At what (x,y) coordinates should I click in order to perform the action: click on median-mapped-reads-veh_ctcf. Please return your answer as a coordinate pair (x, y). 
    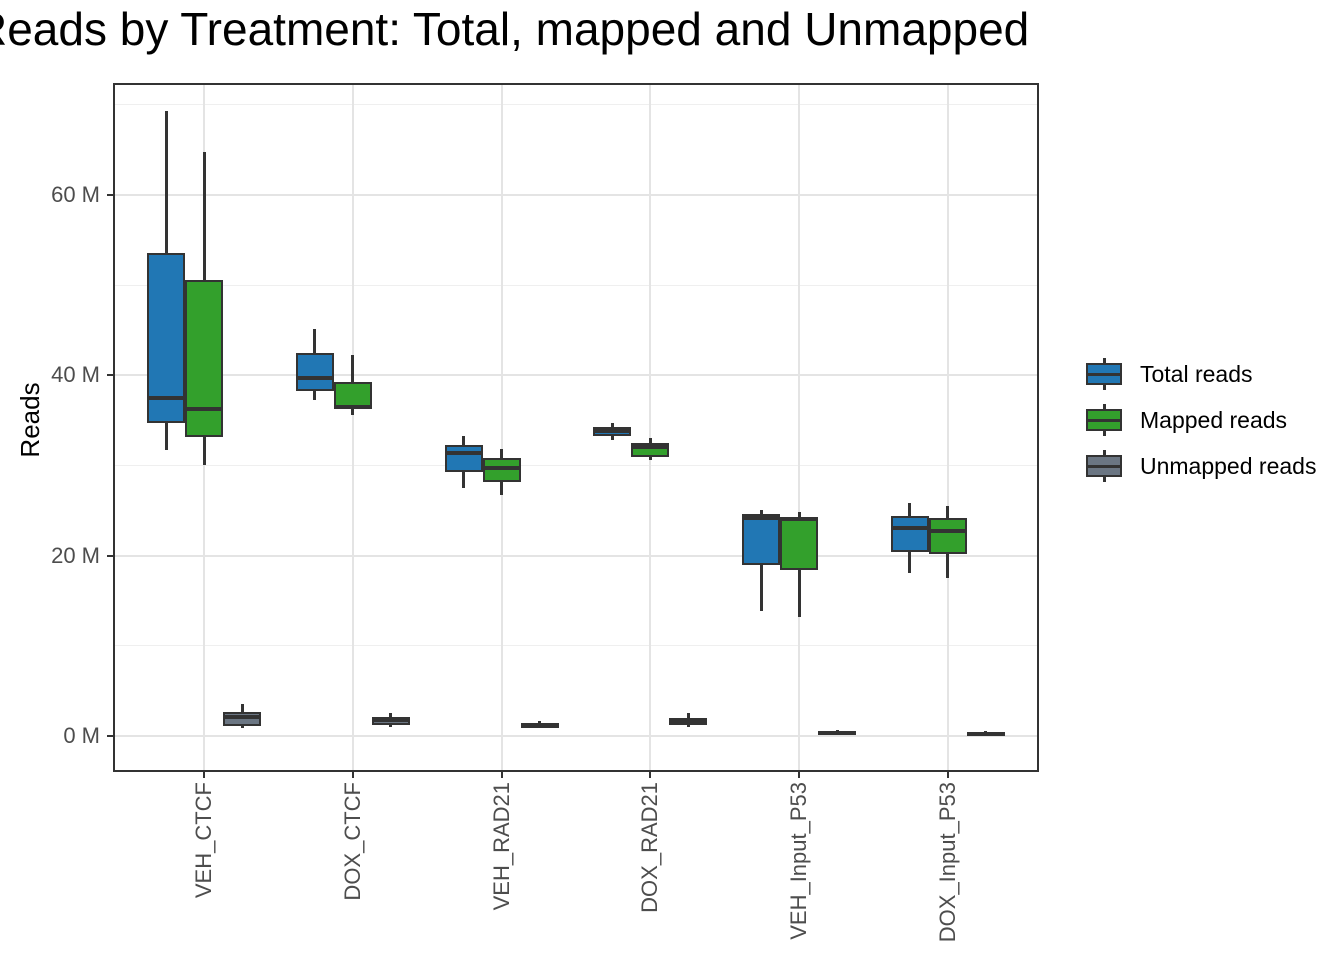
    Looking at the image, I should click on (204, 408).